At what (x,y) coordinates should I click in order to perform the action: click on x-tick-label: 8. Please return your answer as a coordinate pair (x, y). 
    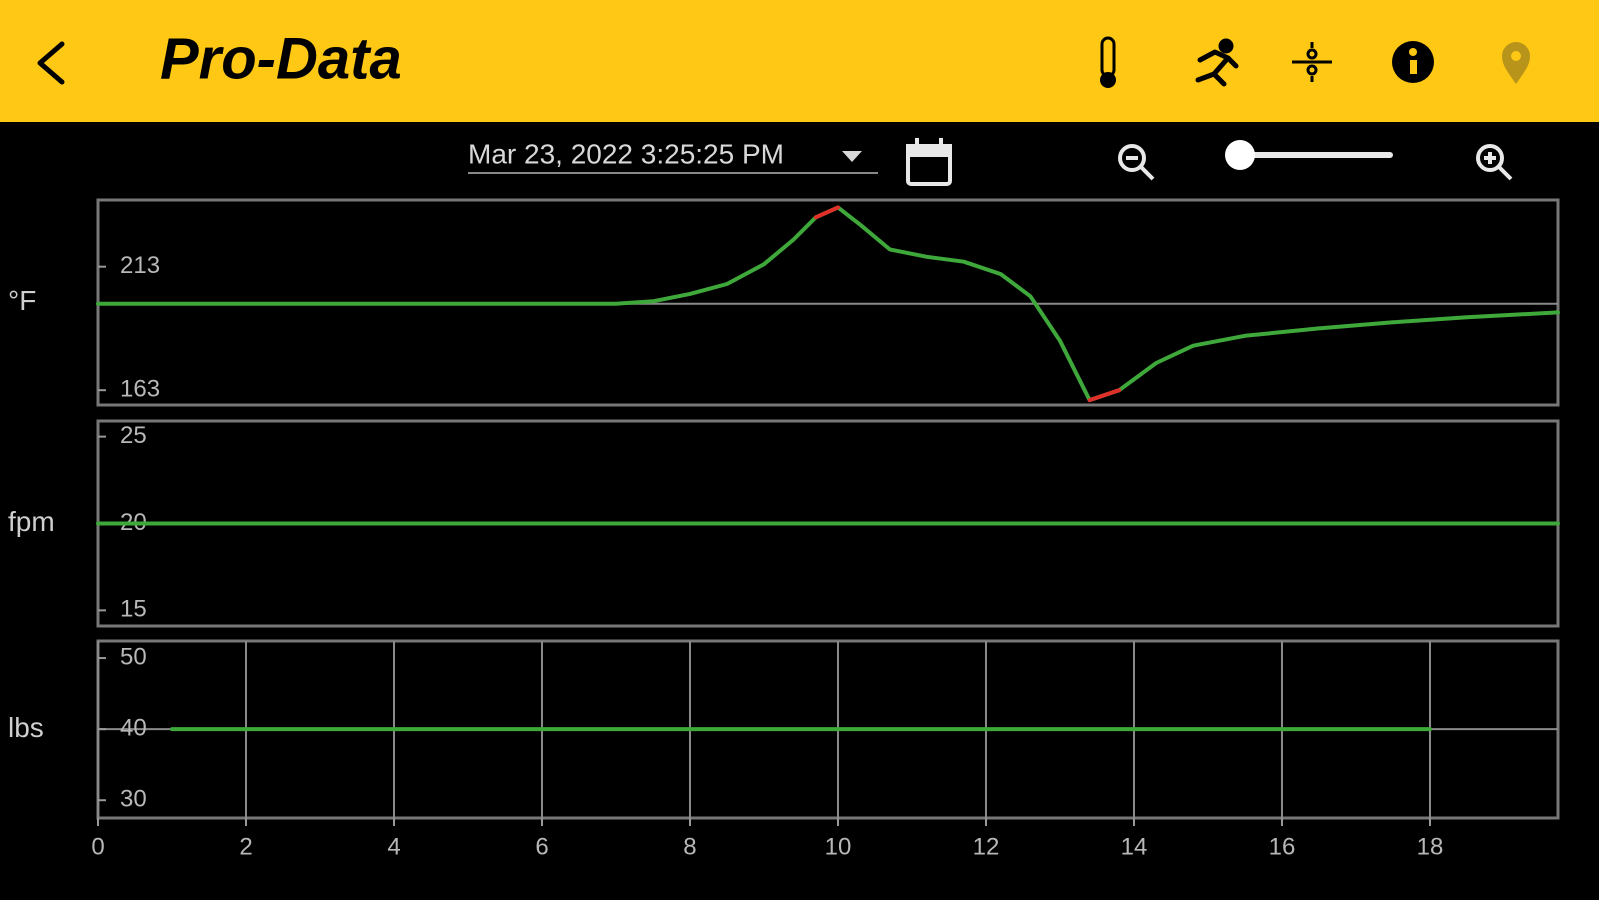
    Looking at the image, I should click on (689, 846).